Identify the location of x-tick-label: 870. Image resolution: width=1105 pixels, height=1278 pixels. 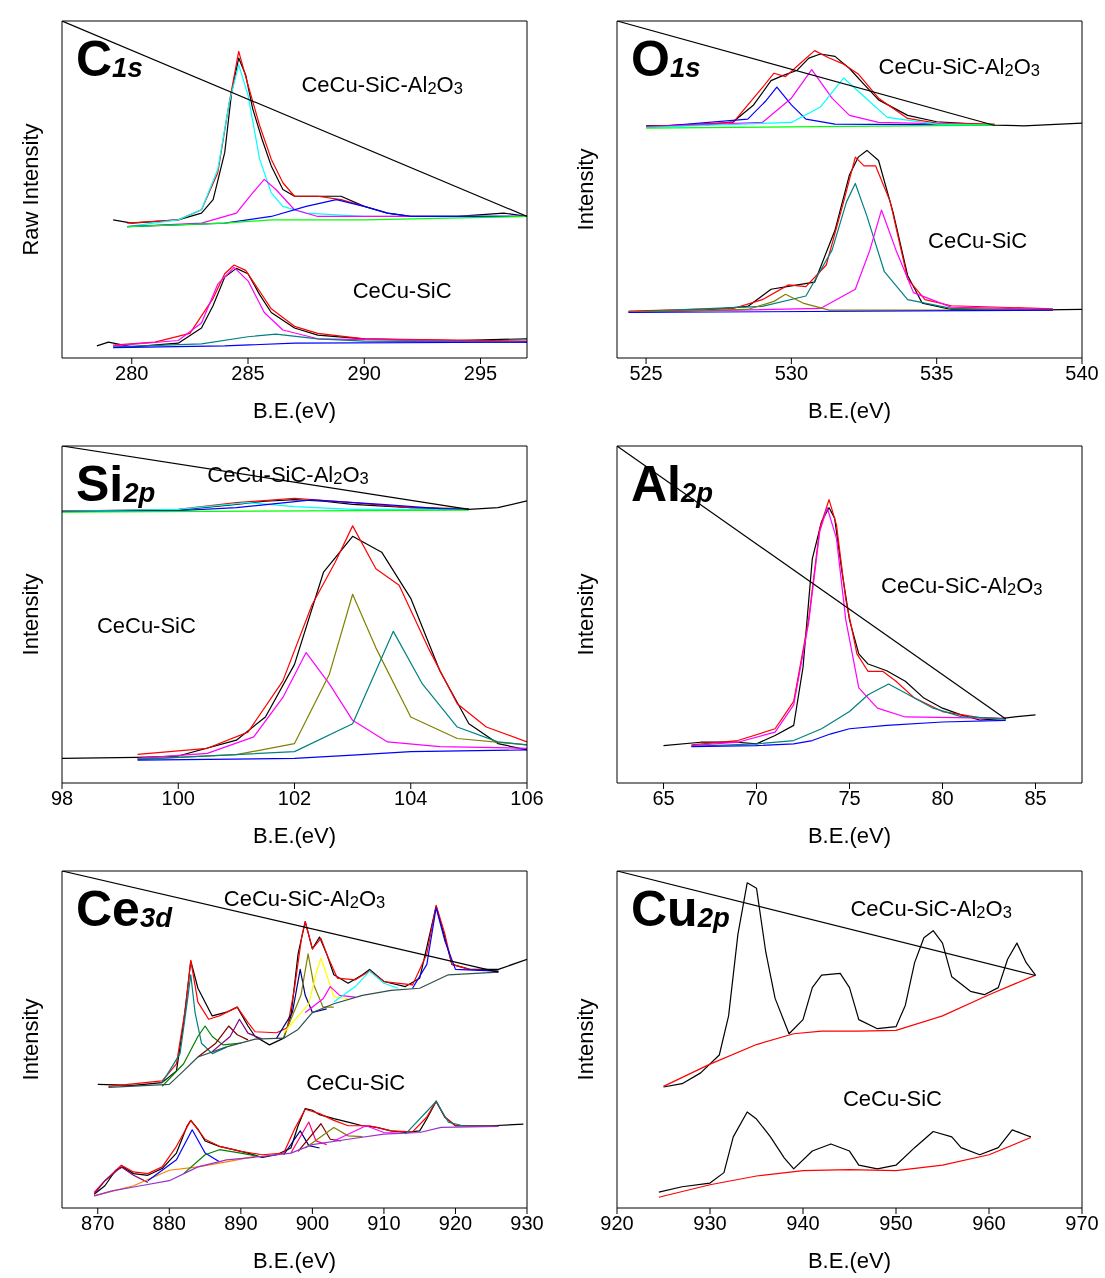
(98, 1223).